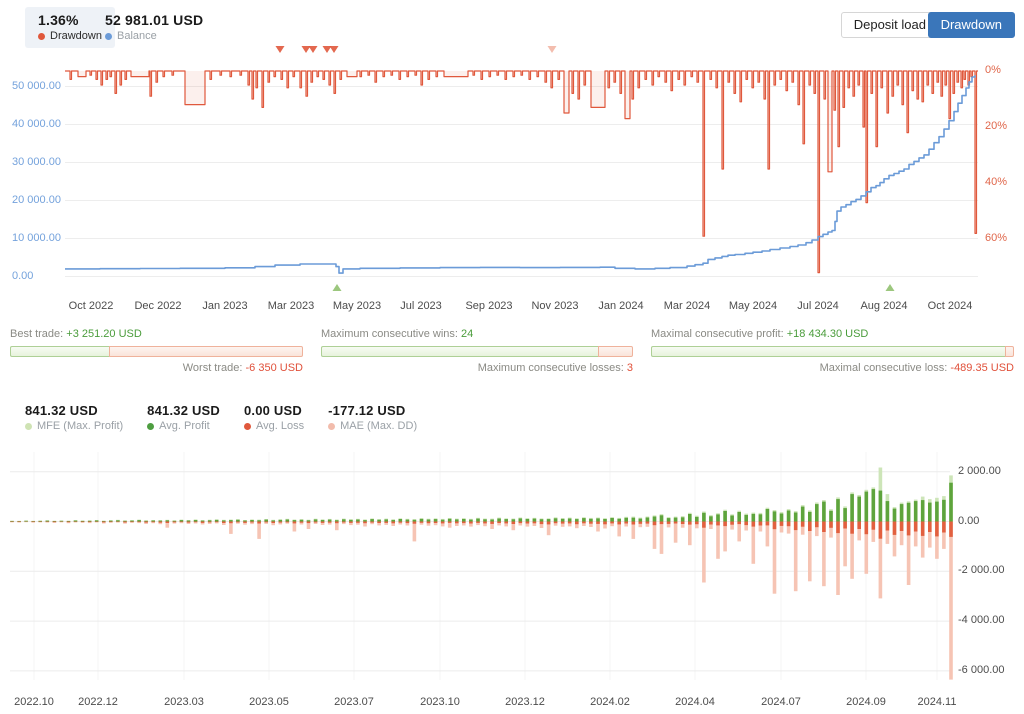 This screenshot has height=714, width=1024. I want to click on bottom-x-axis-label: 2024.09, so click(866, 702).